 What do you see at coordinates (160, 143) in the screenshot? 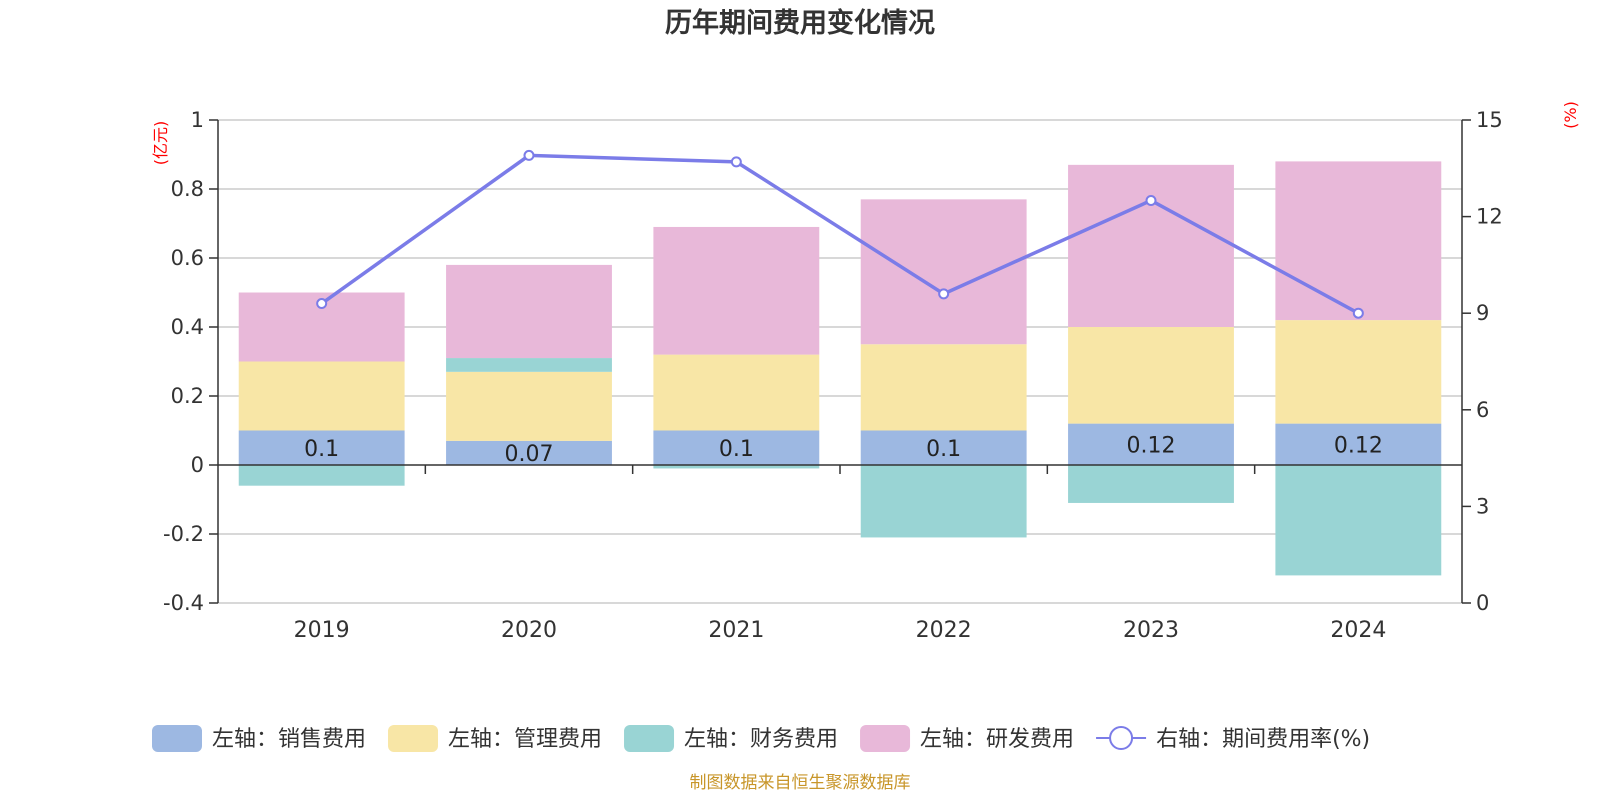
I see `left-axis-unit: (亿元)` at bounding box center [160, 143].